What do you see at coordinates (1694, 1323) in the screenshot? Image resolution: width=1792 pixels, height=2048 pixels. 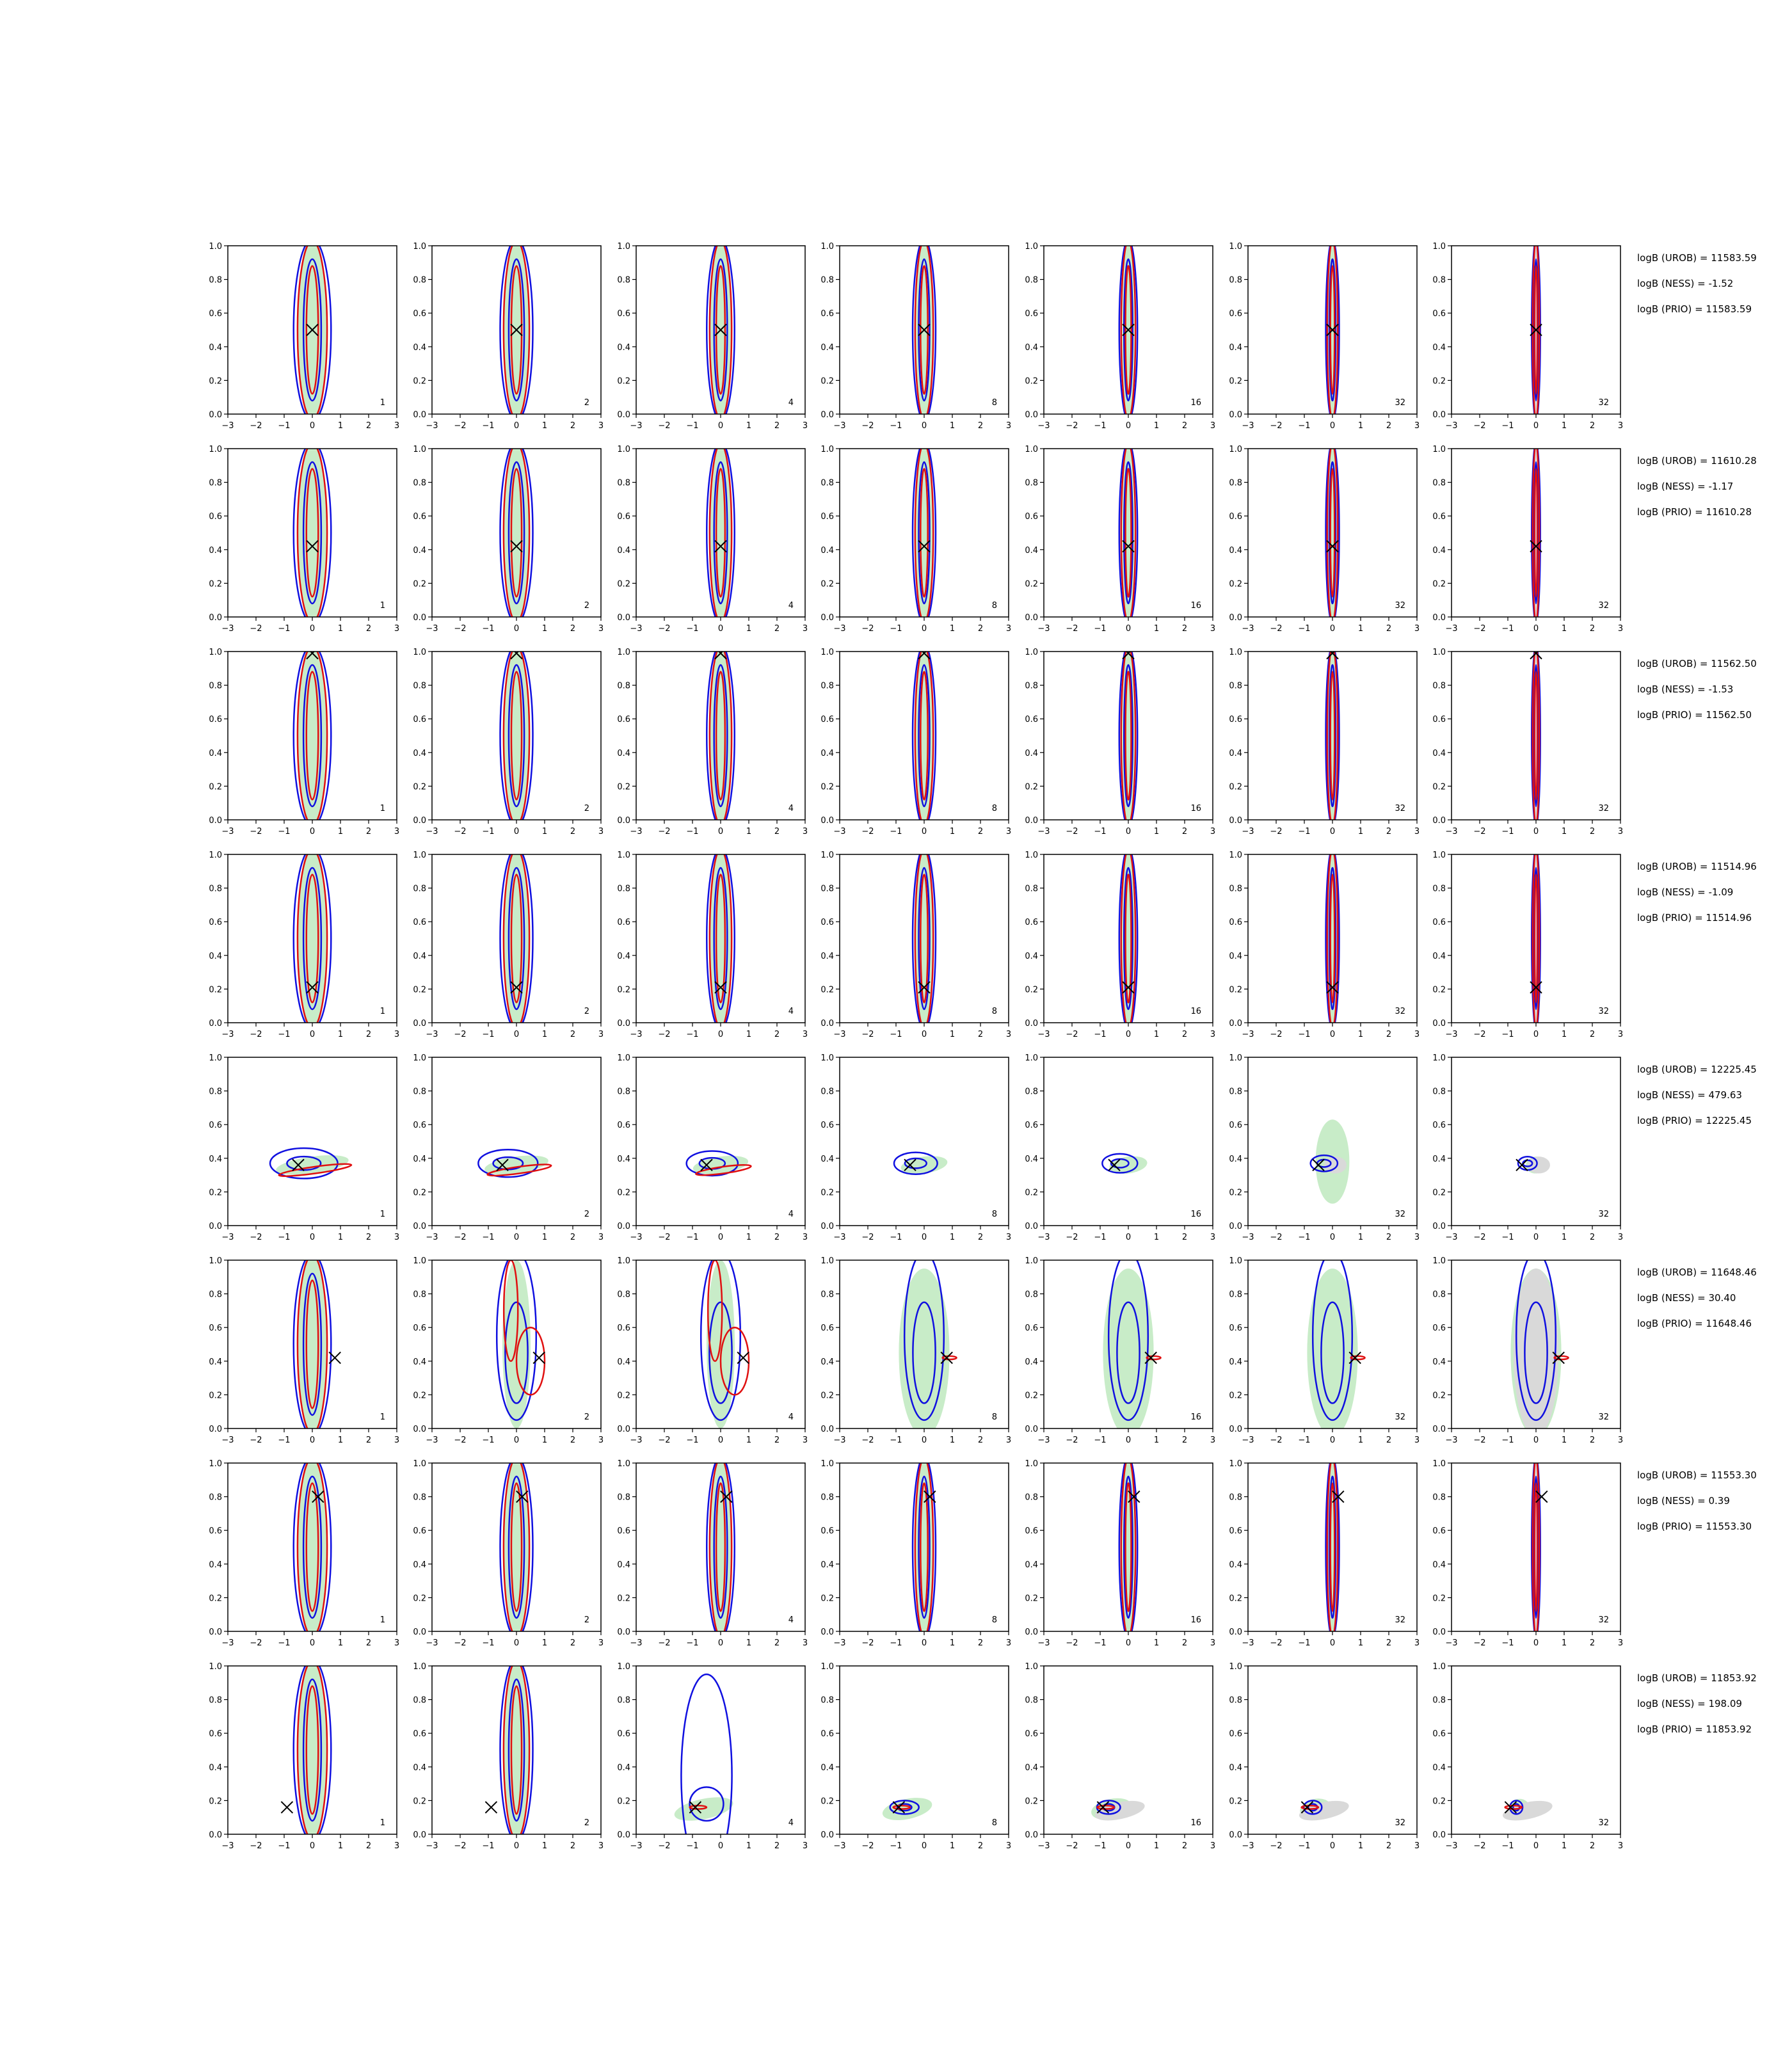 I see `logb-annotation: logB (PRIO) = 11648.46` at bounding box center [1694, 1323].